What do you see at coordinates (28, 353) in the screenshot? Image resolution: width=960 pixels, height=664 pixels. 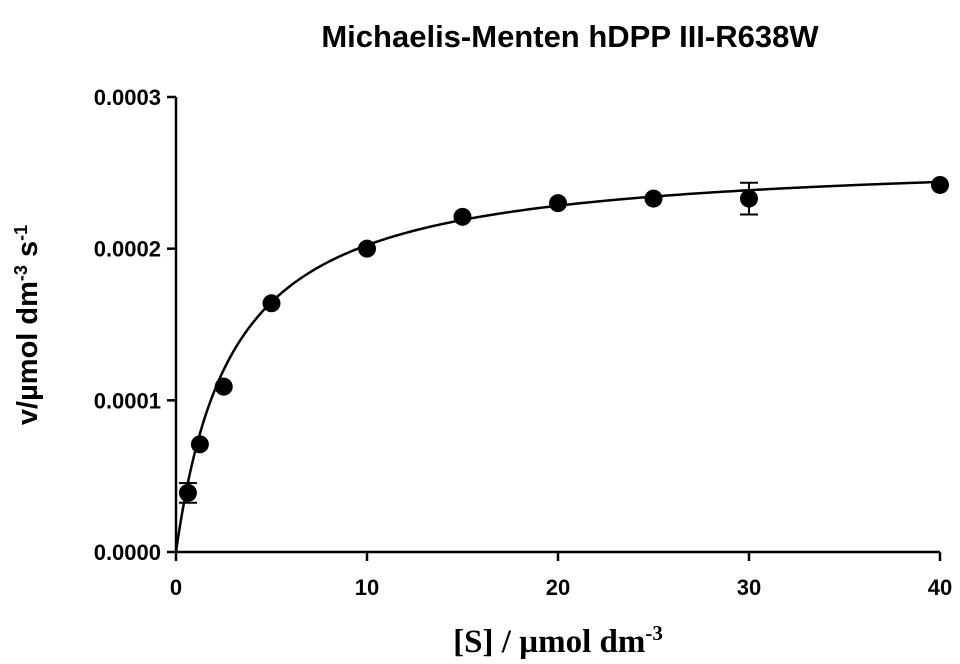 I see `y-axis-title-part1: v/µmol dm` at bounding box center [28, 353].